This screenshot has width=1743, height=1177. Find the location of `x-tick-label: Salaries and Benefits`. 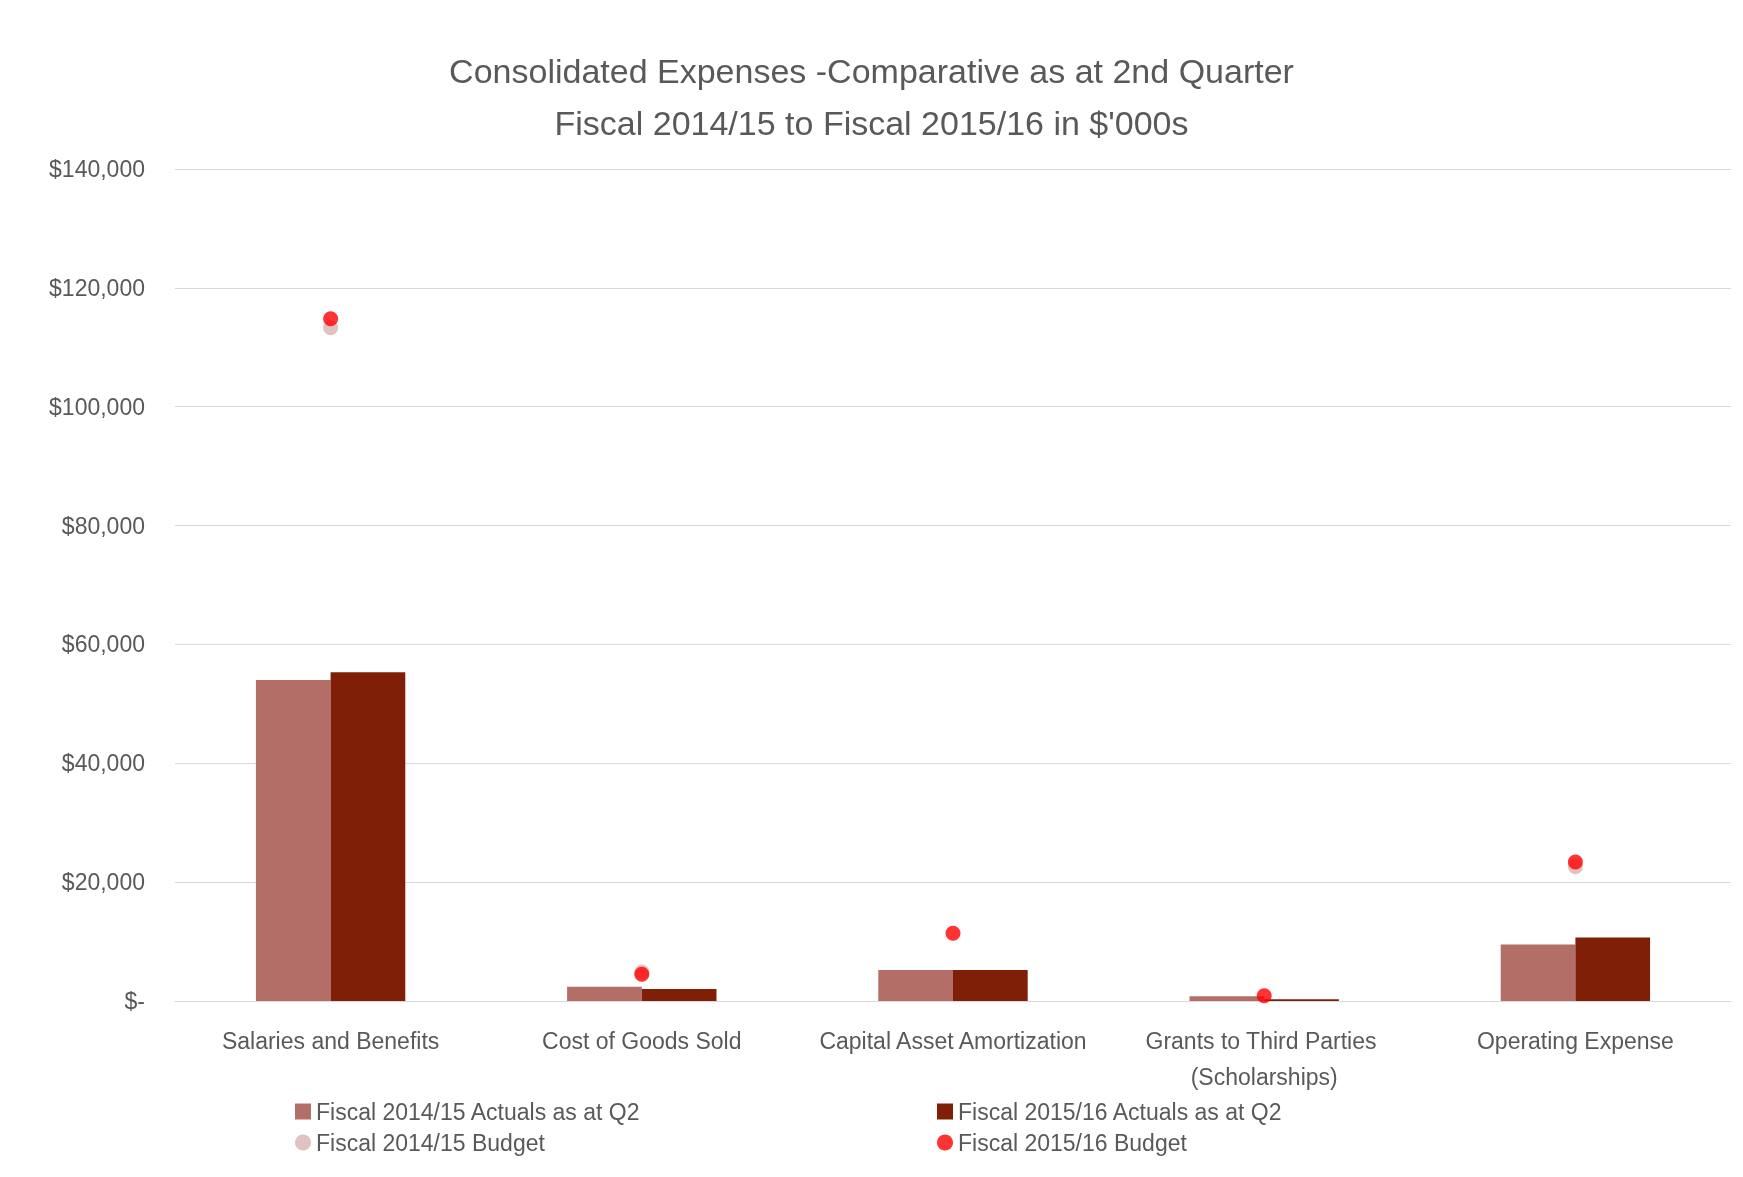

x-tick-label: Salaries and Benefits is located at coordinates (330, 1041).